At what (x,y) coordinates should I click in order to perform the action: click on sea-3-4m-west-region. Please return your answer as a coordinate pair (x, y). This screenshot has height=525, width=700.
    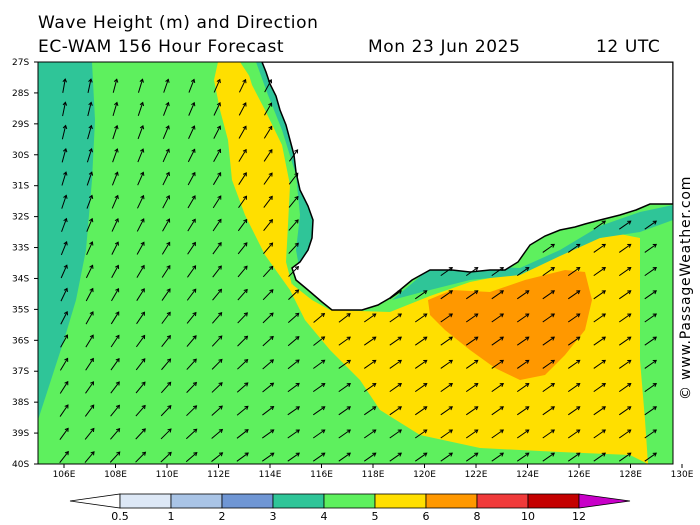
    Looking at the image, I should click on (66, 241).